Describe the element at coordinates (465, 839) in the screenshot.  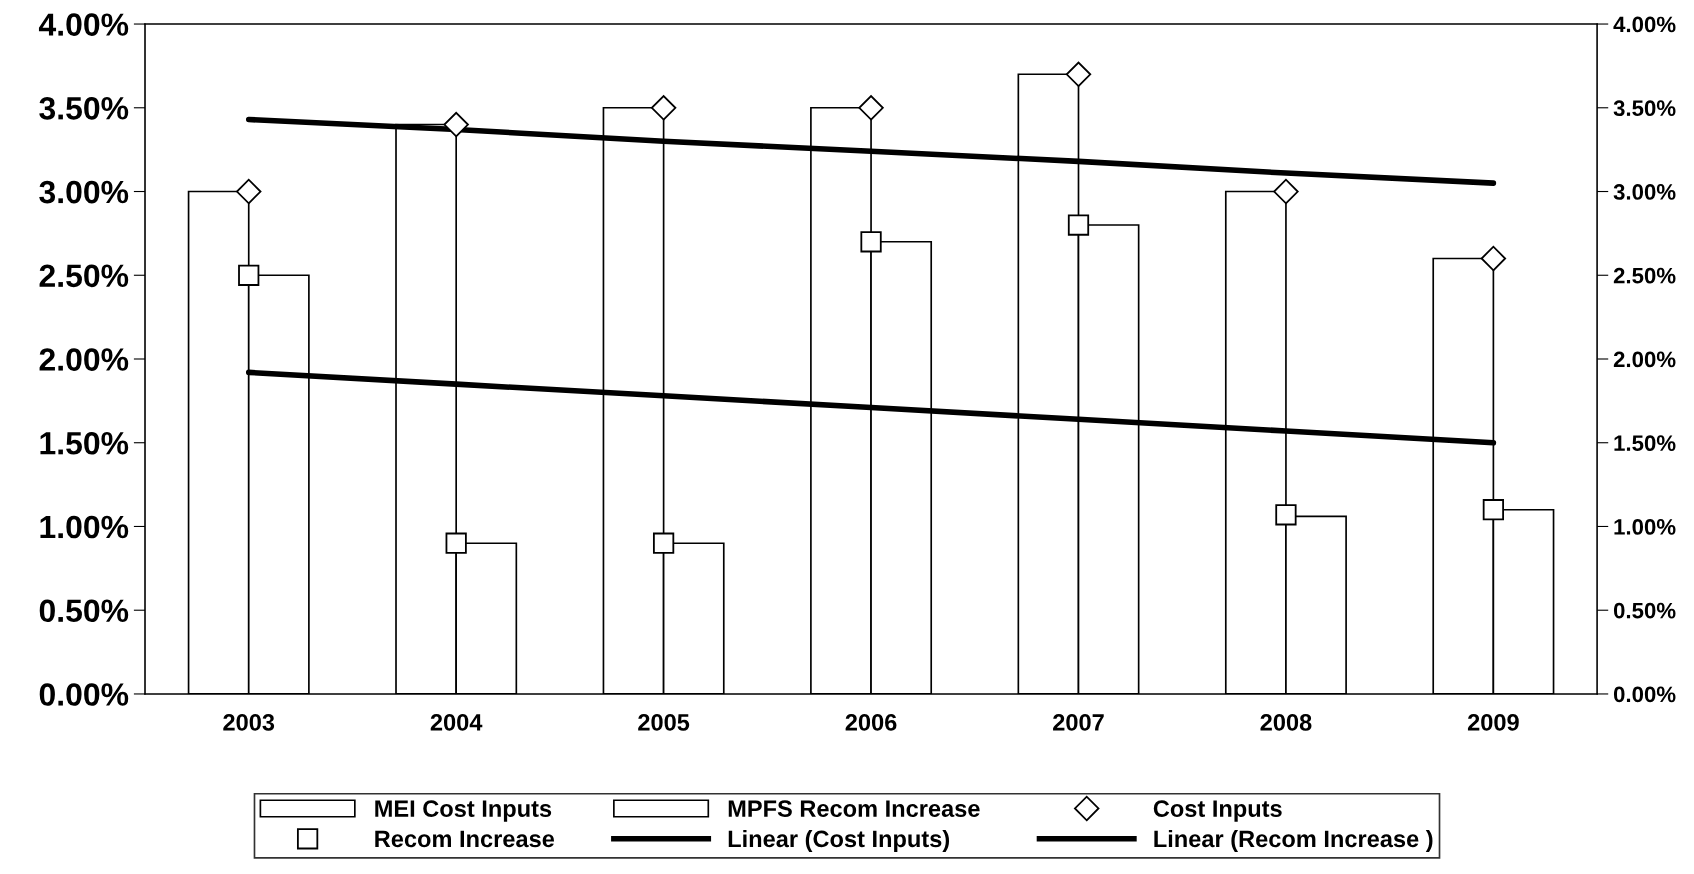
I see `text: Recom Increase` at that location.